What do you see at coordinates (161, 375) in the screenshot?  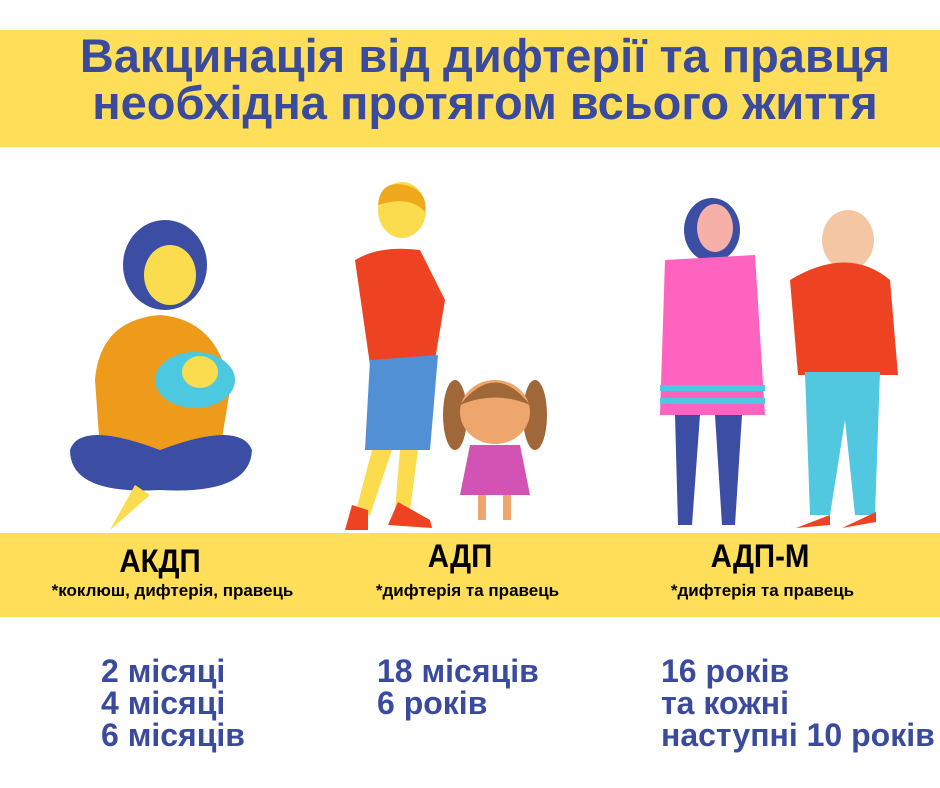 I see `mother-with-baby-illustration` at bounding box center [161, 375].